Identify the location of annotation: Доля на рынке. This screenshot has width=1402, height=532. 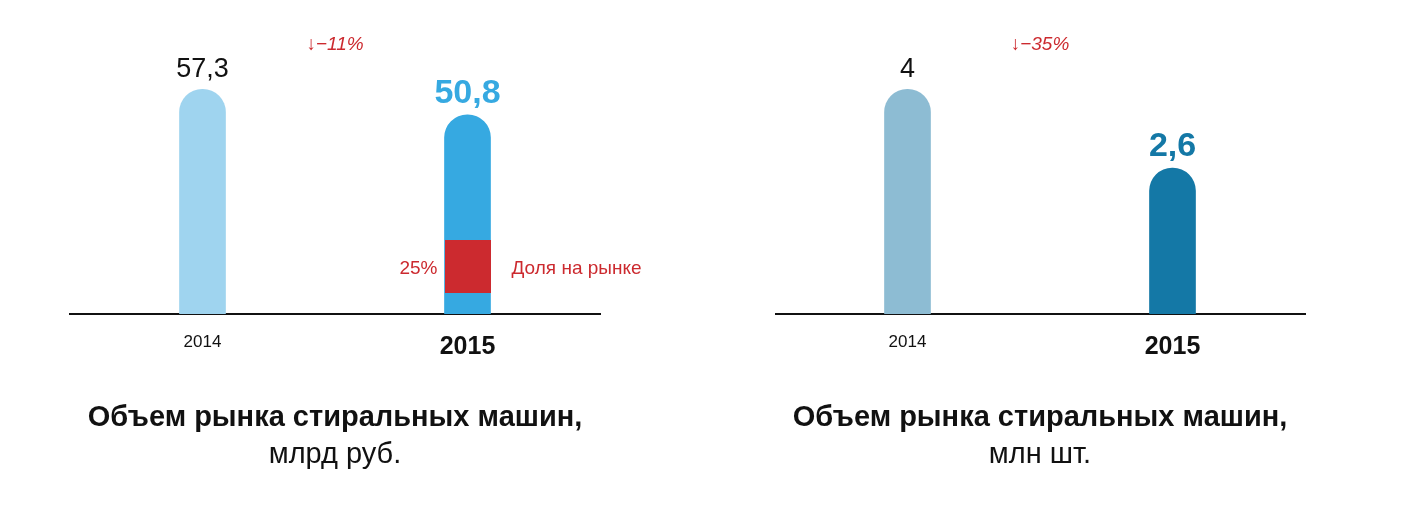
(576, 267).